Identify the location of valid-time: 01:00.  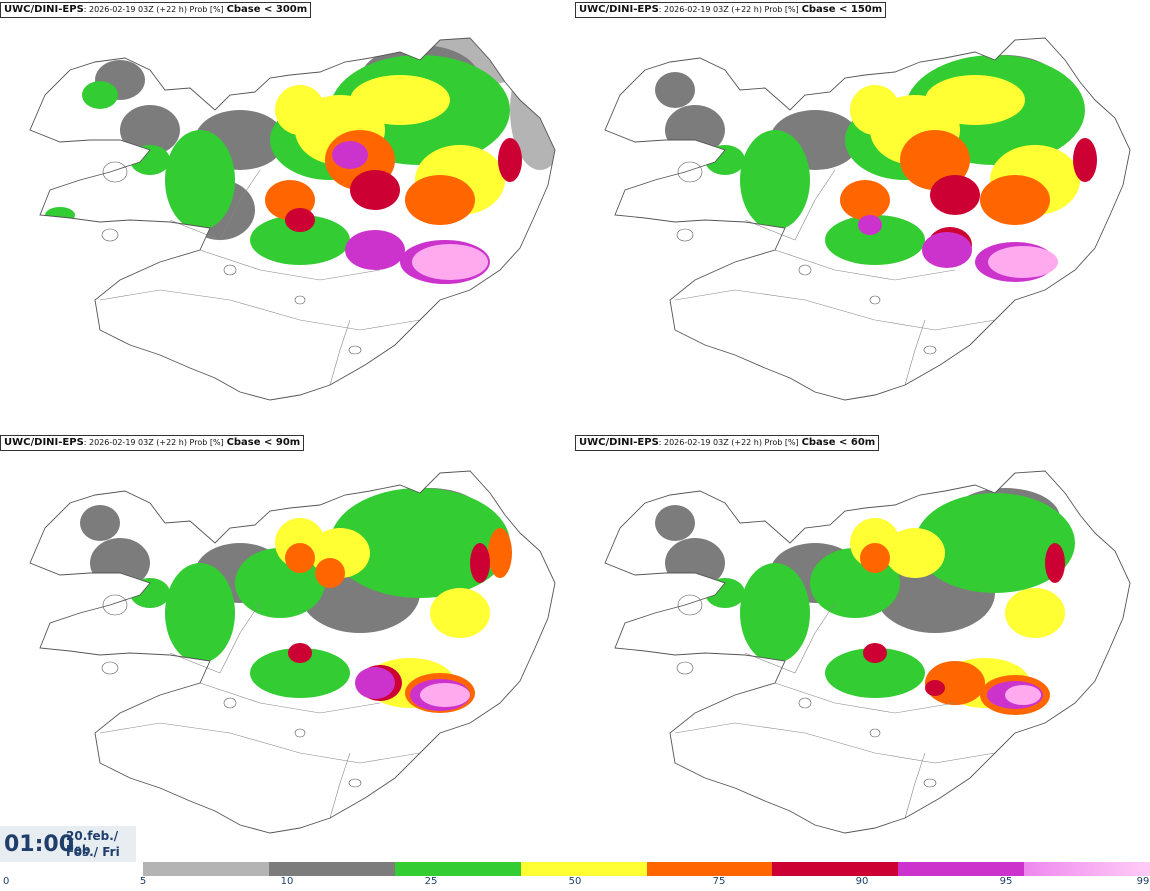
(39, 844).